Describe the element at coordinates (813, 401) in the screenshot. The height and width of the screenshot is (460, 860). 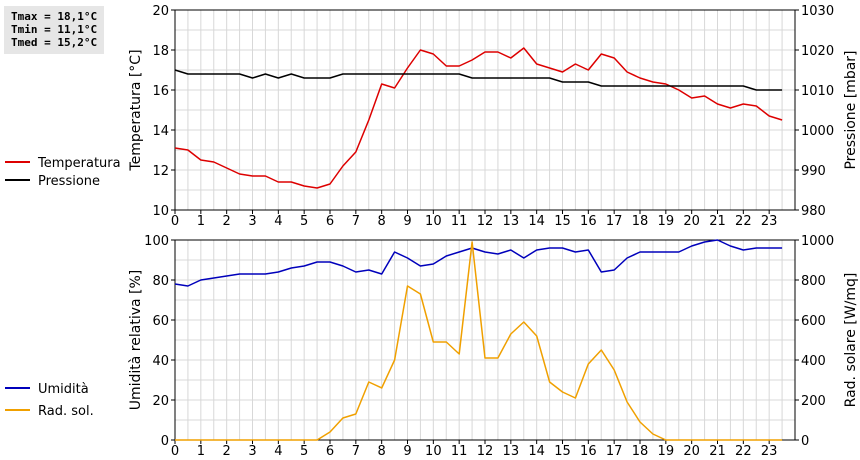
I see `y-tick-label-right: 200` at that location.